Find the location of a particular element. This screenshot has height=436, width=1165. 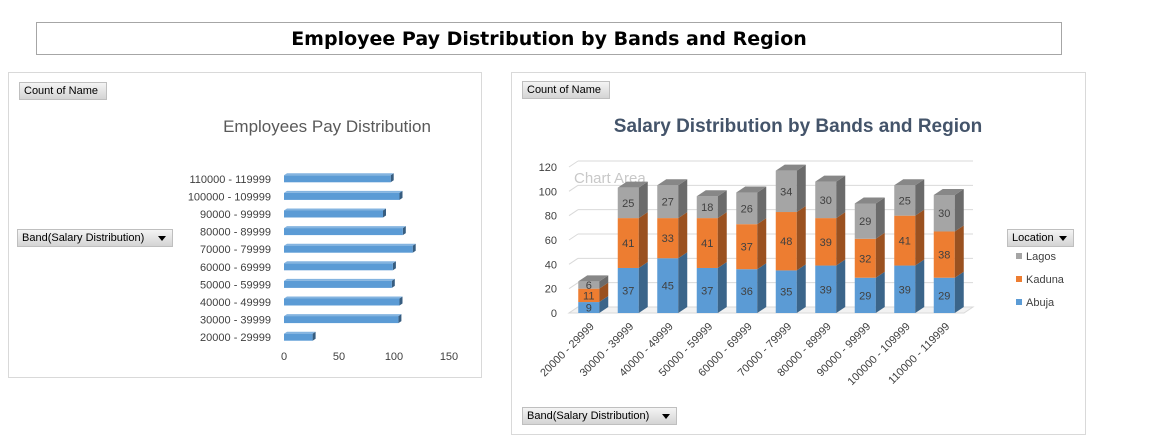

count-of-name-field-button: Count of Name is located at coordinates (63, 91).